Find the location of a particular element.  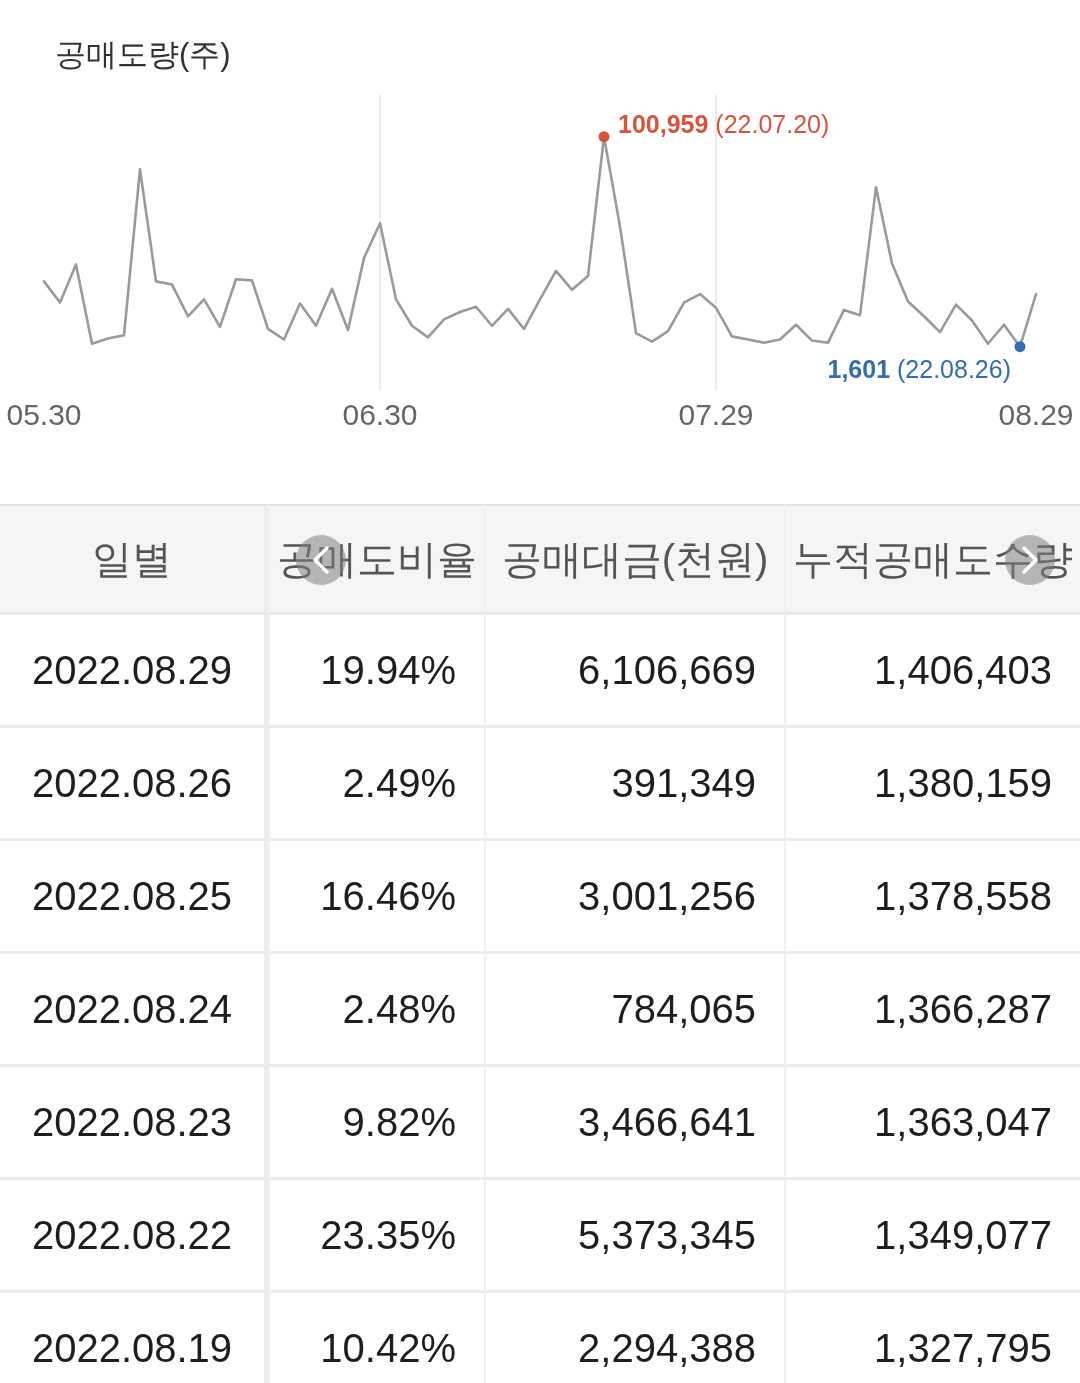

text: 784,065 is located at coordinates (634, 1010).